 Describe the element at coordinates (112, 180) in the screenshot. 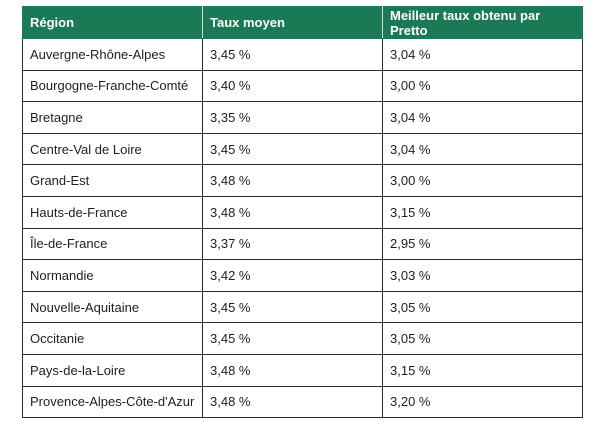

I see `cell-region: Grand-Est` at that location.